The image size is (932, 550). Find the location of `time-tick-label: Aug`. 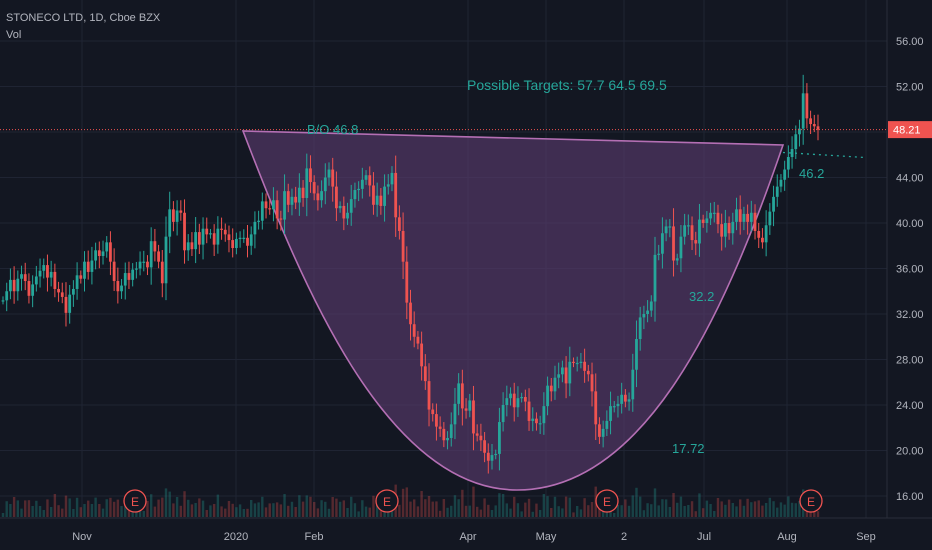

time-tick-label: Aug is located at coordinates (787, 537).